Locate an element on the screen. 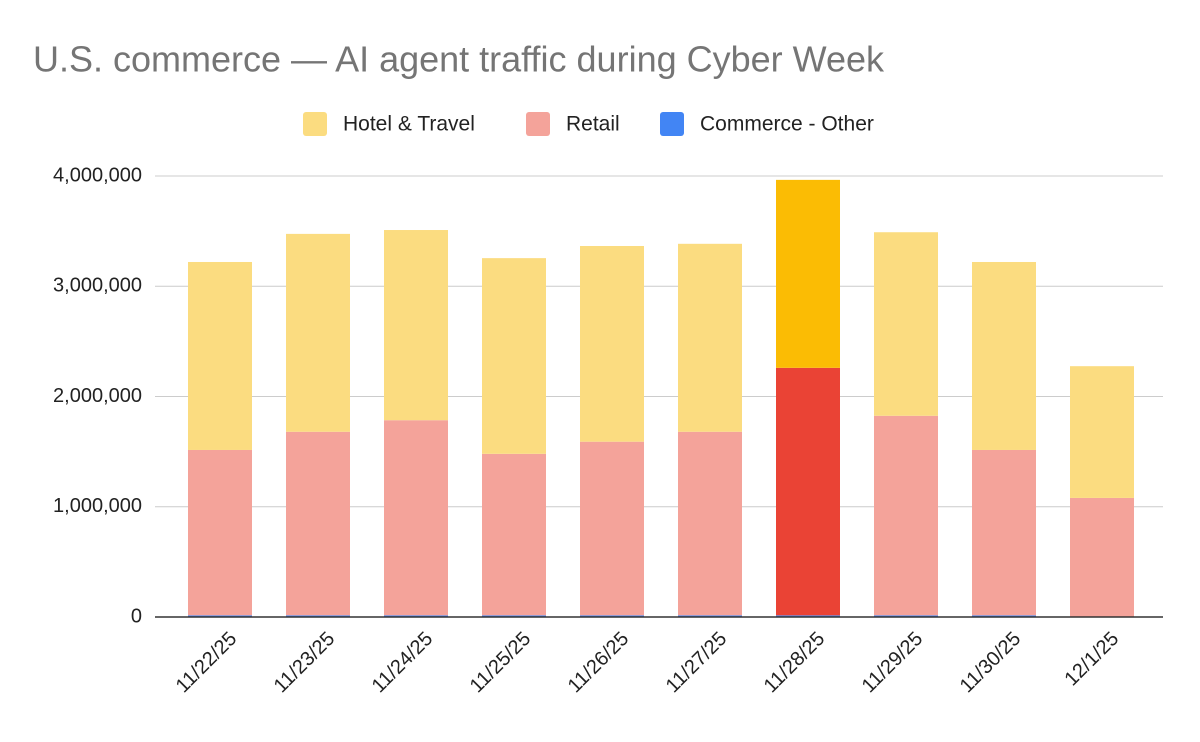  x-tick-label: 12/1/25 is located at coordinates (1092, 659).